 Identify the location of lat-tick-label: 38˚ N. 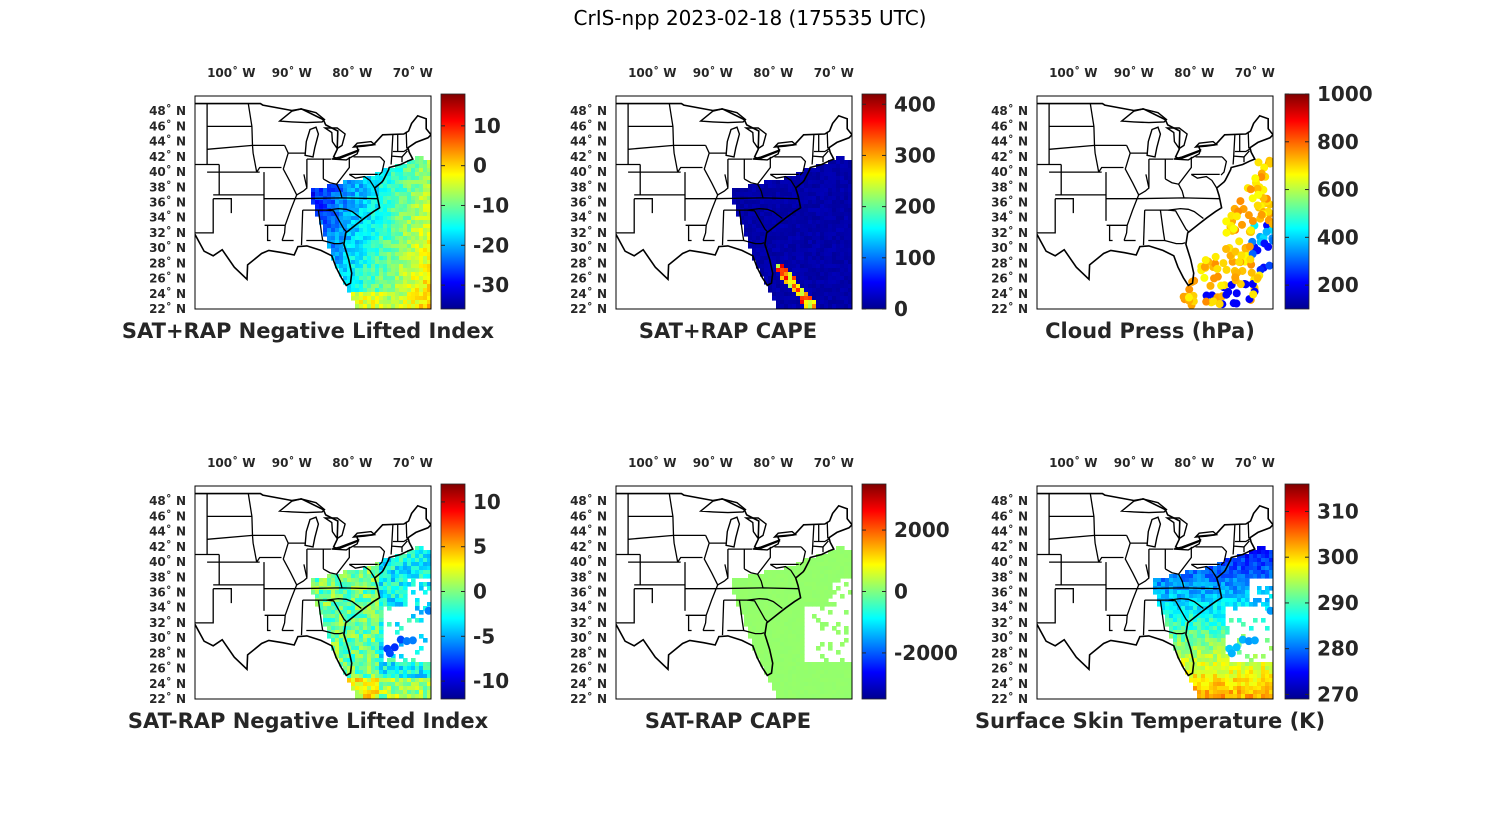
(1009, 576).